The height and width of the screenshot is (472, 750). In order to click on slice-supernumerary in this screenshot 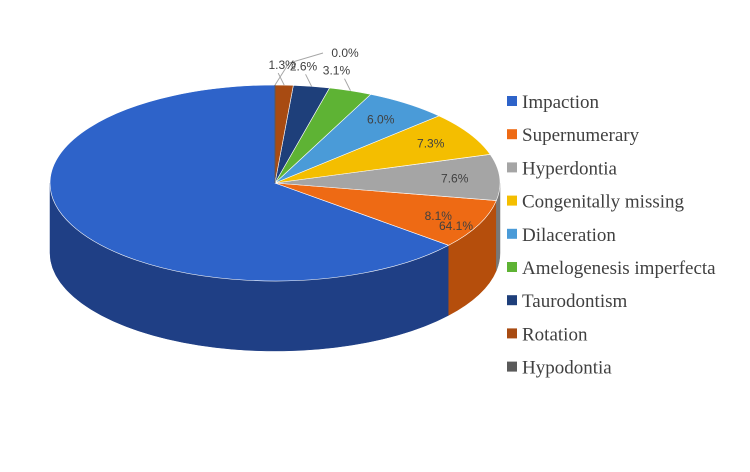, I will do `click(385, 214)`.